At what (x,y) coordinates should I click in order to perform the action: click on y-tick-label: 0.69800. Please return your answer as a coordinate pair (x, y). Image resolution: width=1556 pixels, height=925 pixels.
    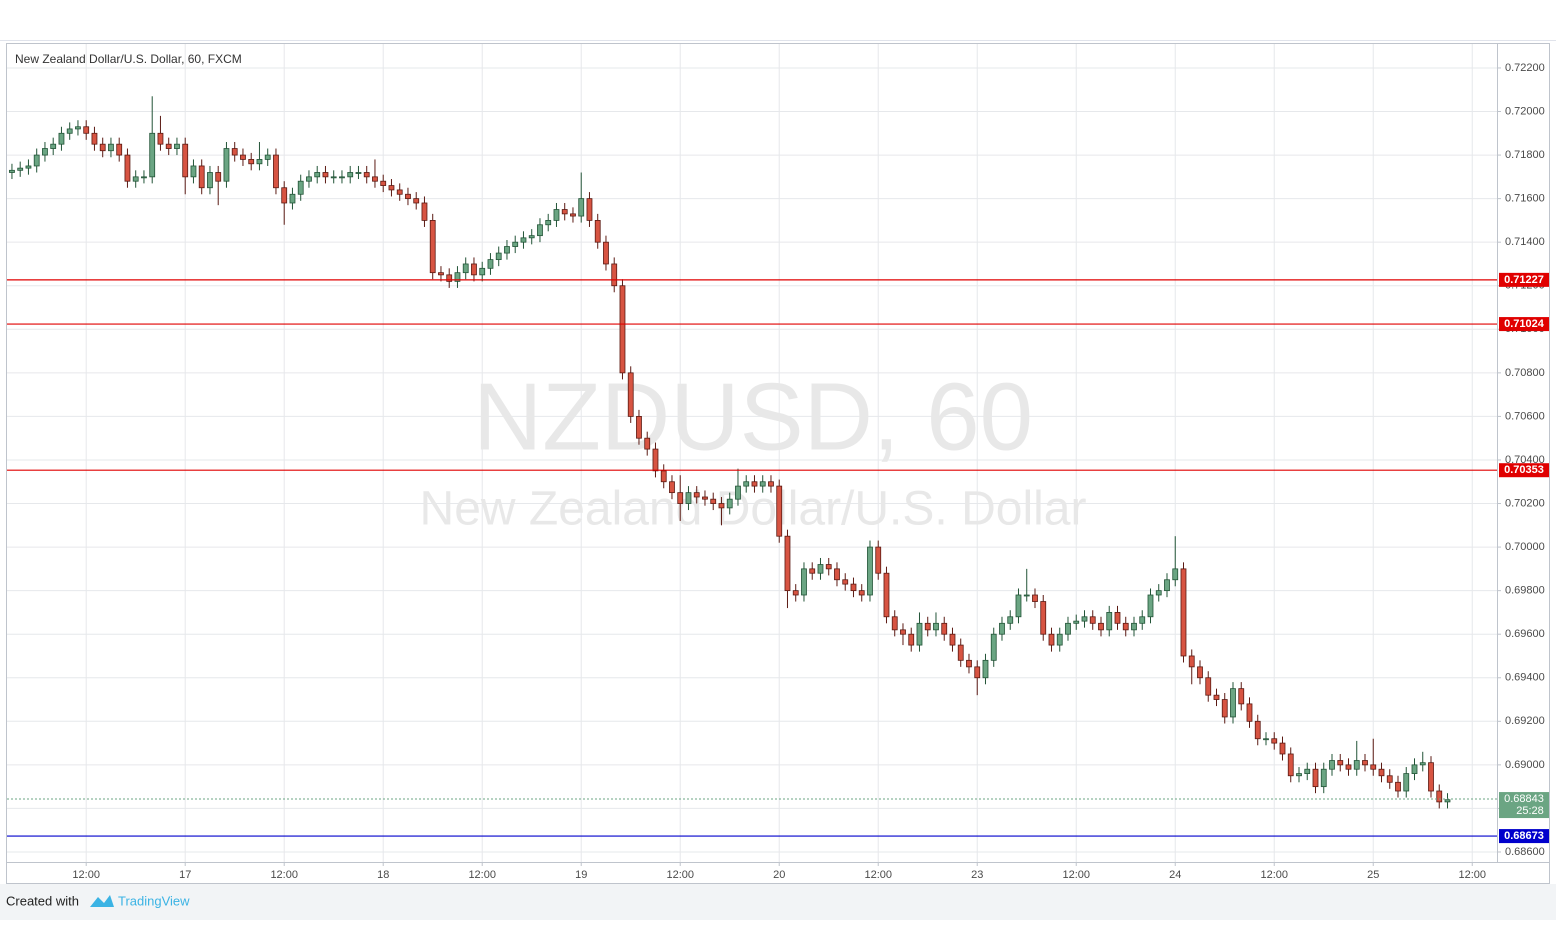
    Looking at the image, I should click on (1525, 591).